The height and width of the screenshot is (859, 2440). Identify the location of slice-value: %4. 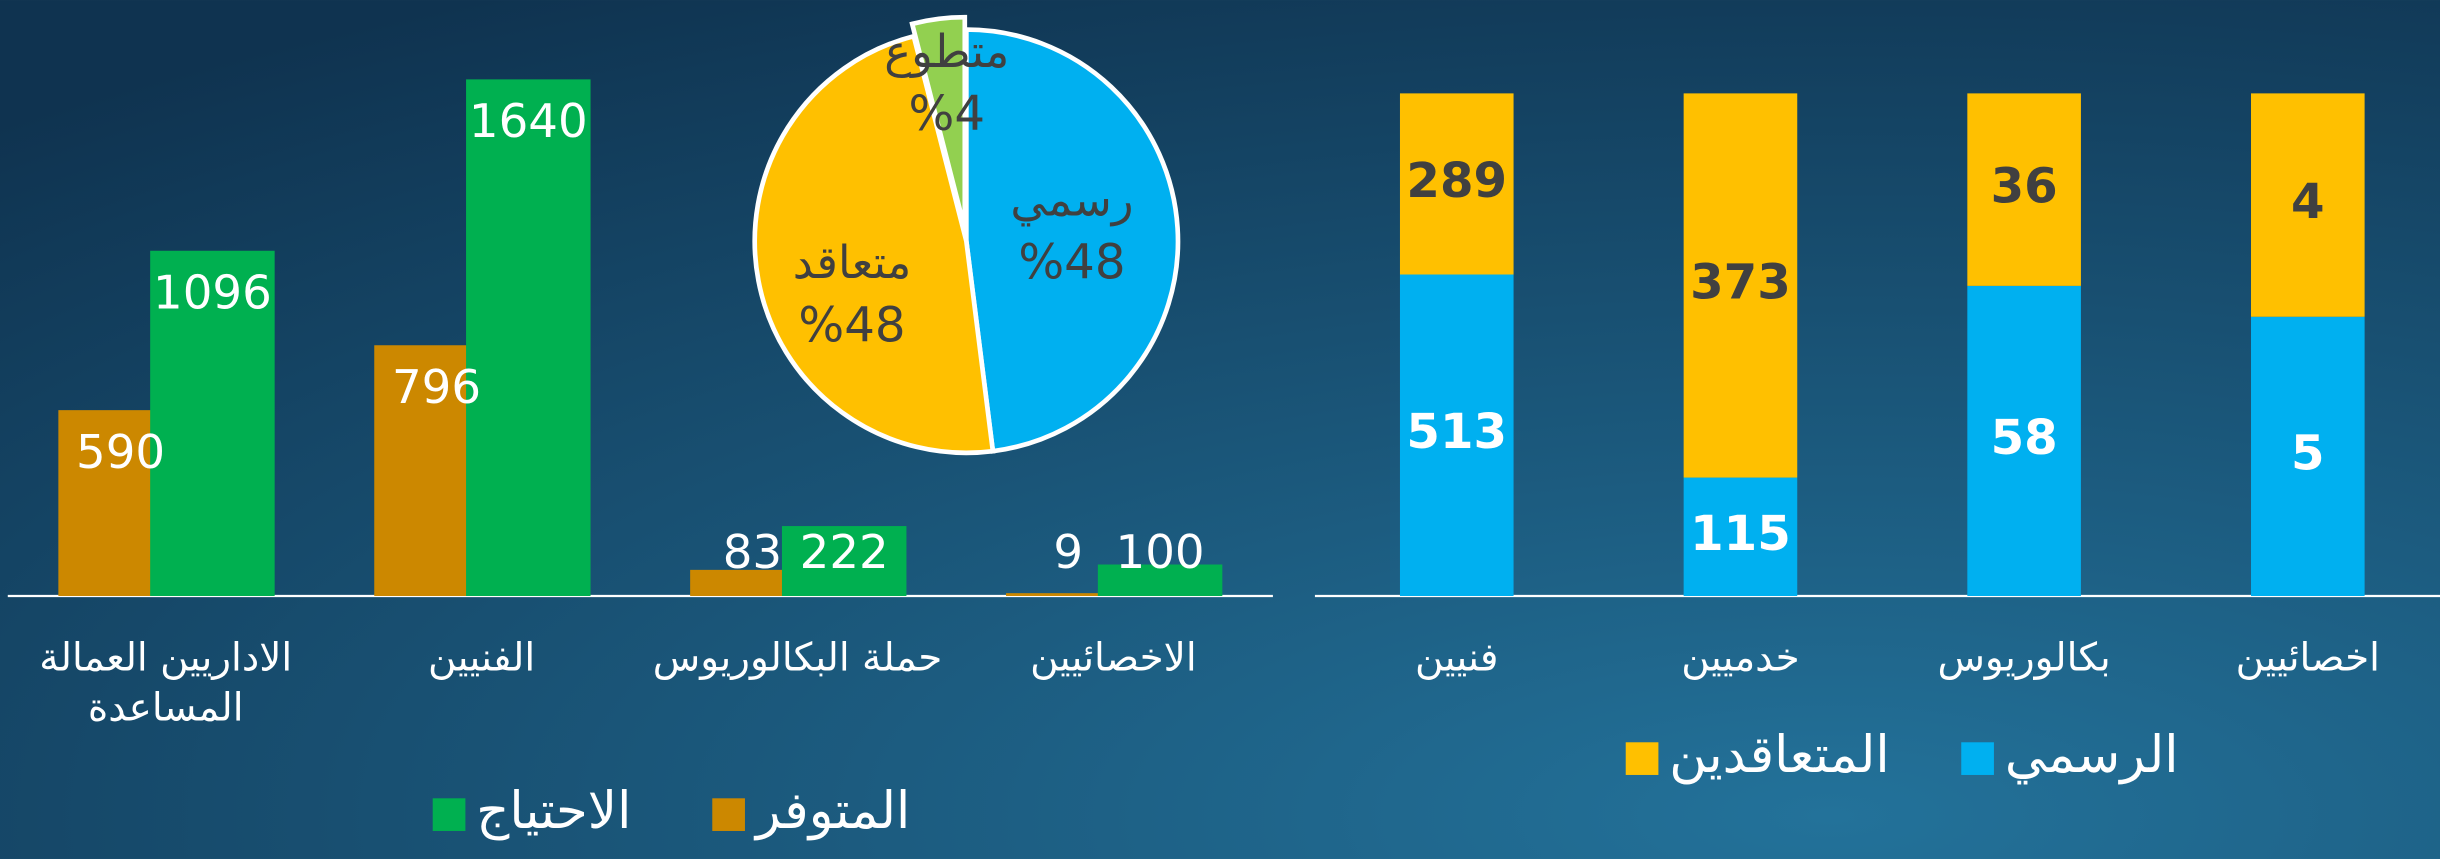
(947, 114).